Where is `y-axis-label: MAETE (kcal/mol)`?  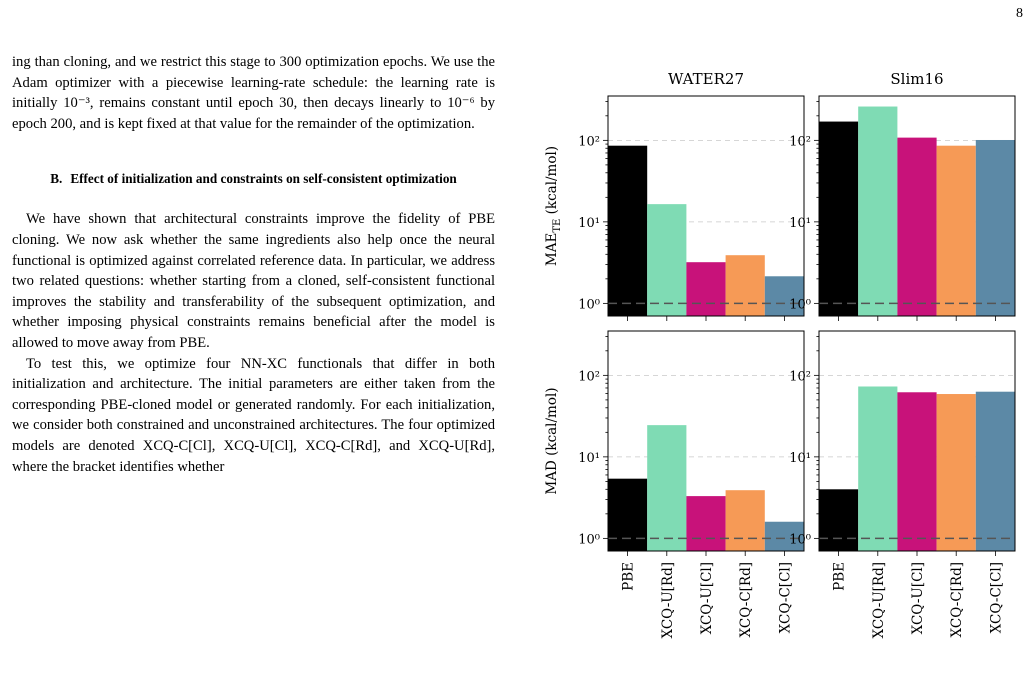
y-axis-label: MAETE (kcal/mol) is located at coordinates (553, 206).